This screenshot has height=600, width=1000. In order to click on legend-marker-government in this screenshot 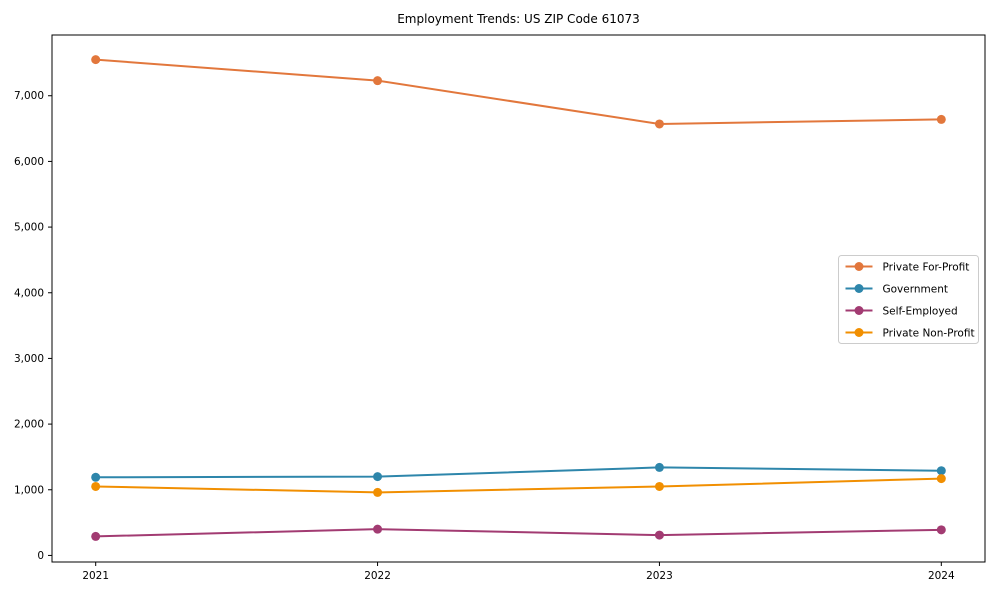, I will do `click(859, 288)`.